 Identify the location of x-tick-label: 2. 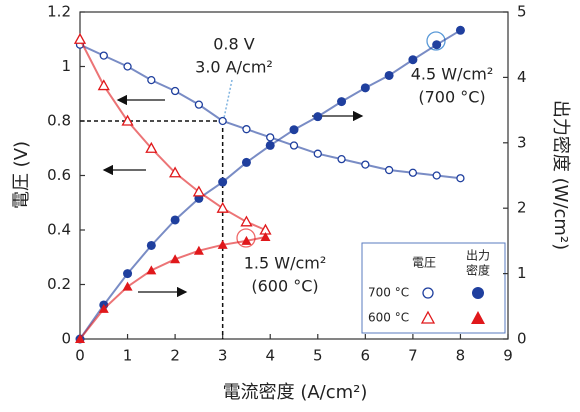
(175, 356).